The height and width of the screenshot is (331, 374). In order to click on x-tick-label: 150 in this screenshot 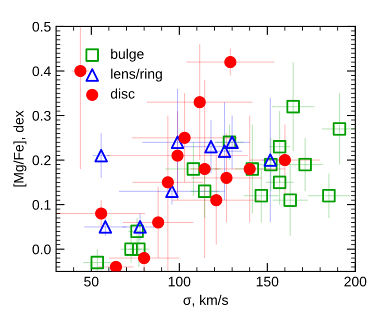, I will do `click(267, 281)`.